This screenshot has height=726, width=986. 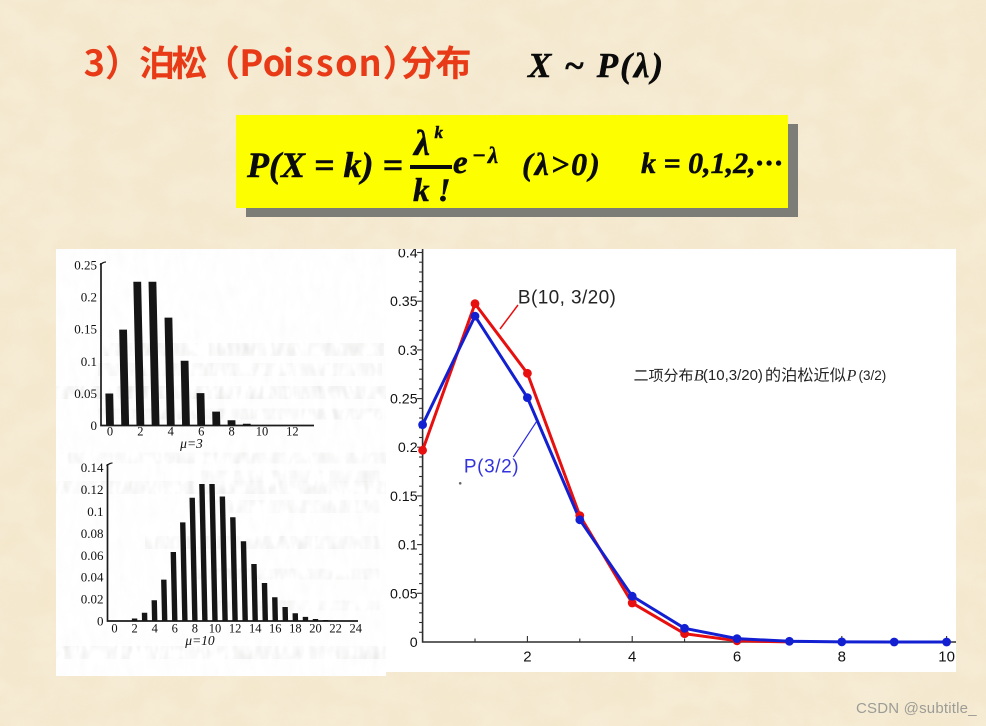 I want to click on svg-text: 0.12, so click(x=92, y=489).